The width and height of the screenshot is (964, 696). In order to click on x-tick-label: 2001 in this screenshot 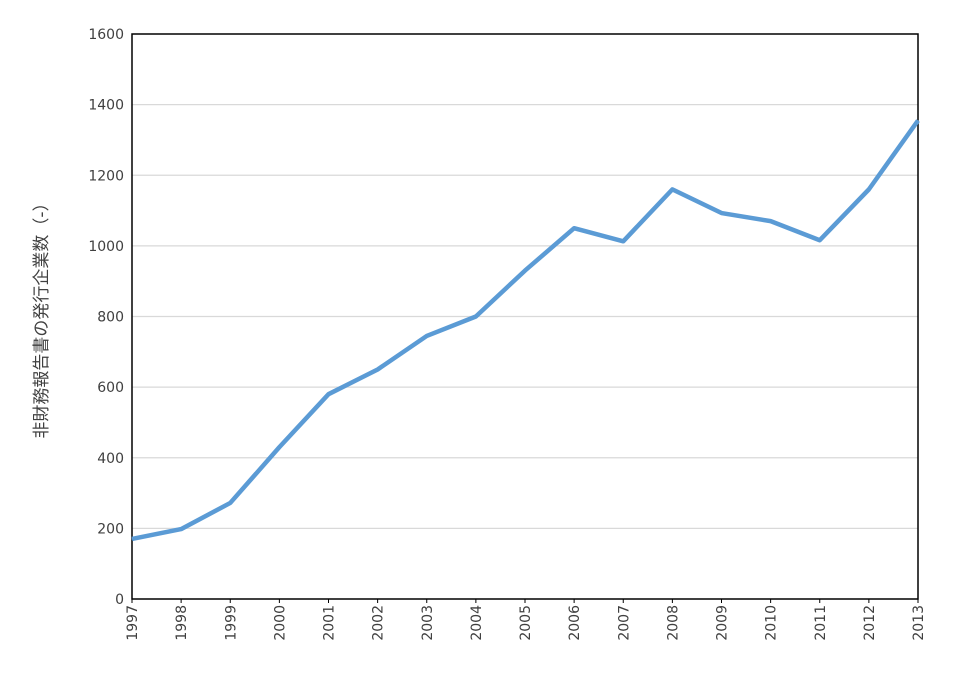, I will do `click(330, 623)`.